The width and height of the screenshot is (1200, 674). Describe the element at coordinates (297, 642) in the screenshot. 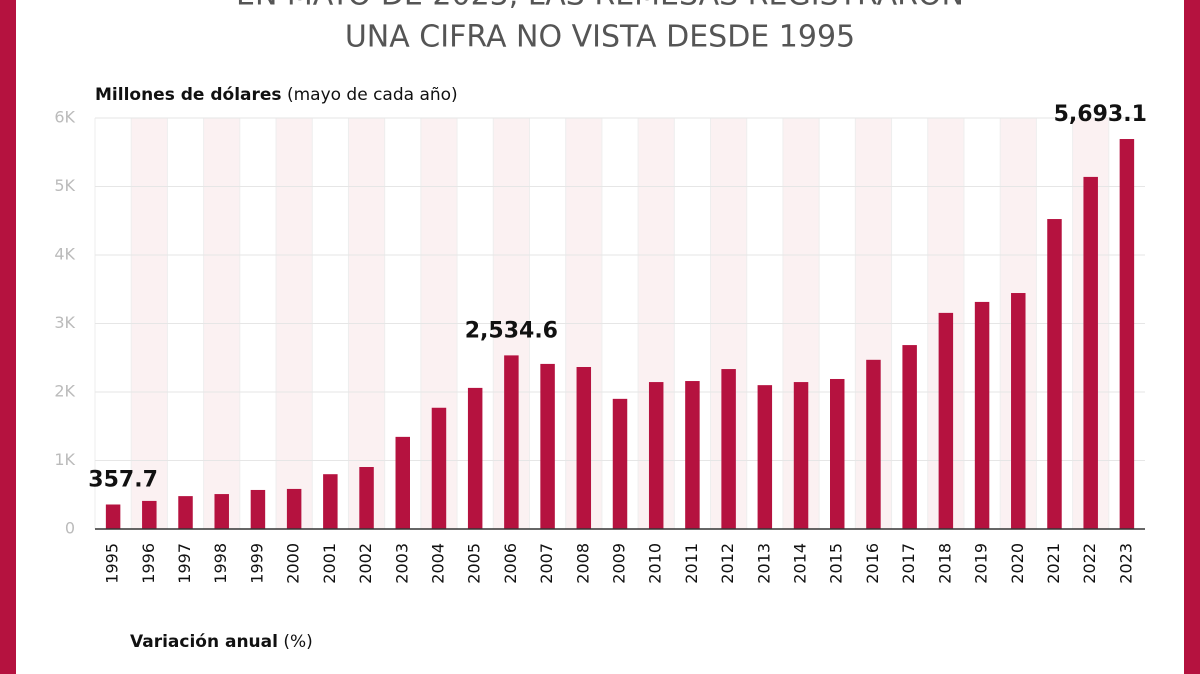

I see `section-note: (%)` at that location.